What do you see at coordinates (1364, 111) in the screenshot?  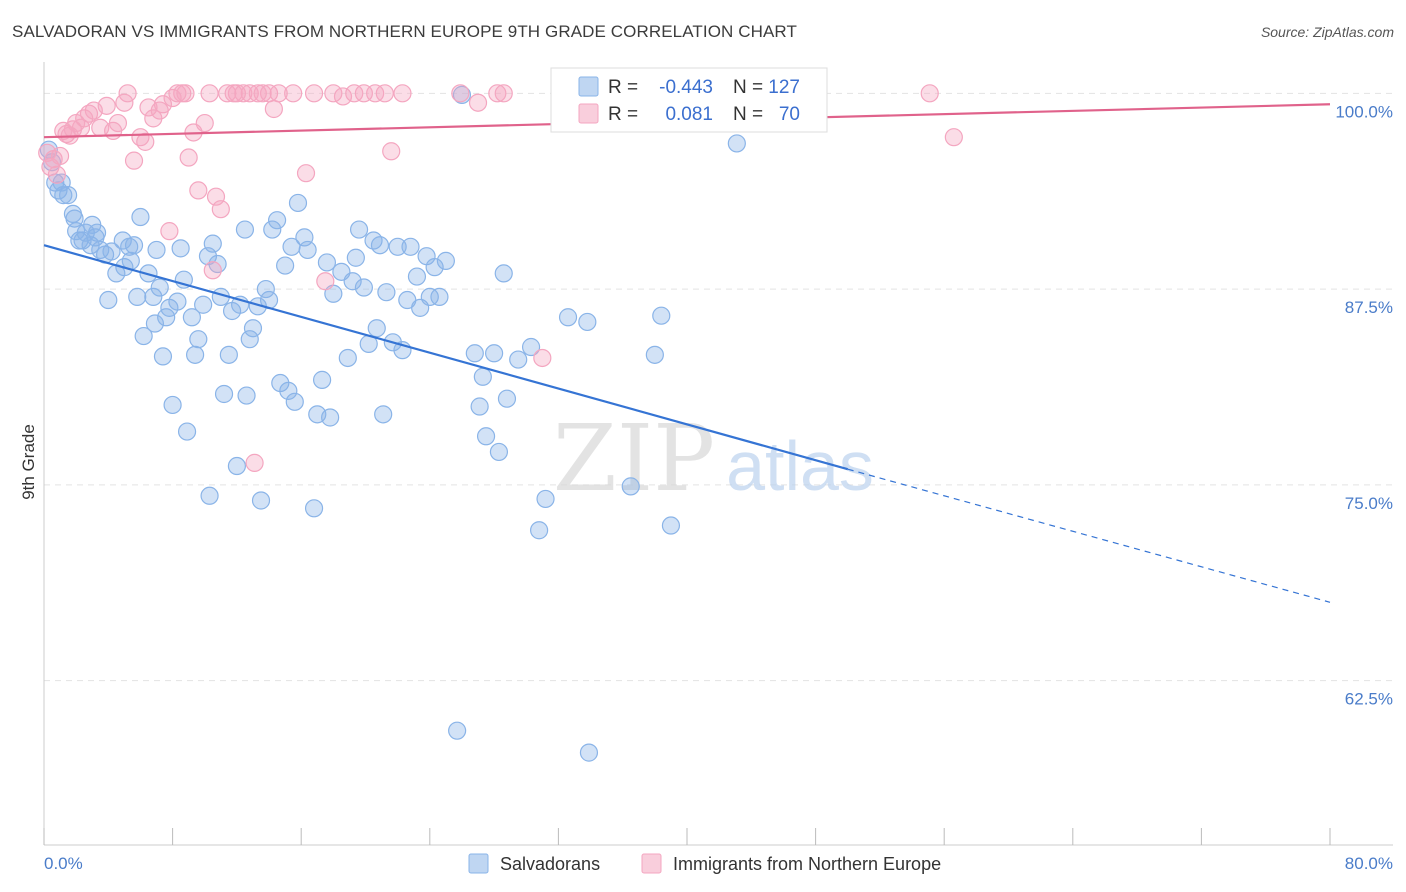 I see `y-tick-label-3: 100.0%` at bounding box center [1364, 111].